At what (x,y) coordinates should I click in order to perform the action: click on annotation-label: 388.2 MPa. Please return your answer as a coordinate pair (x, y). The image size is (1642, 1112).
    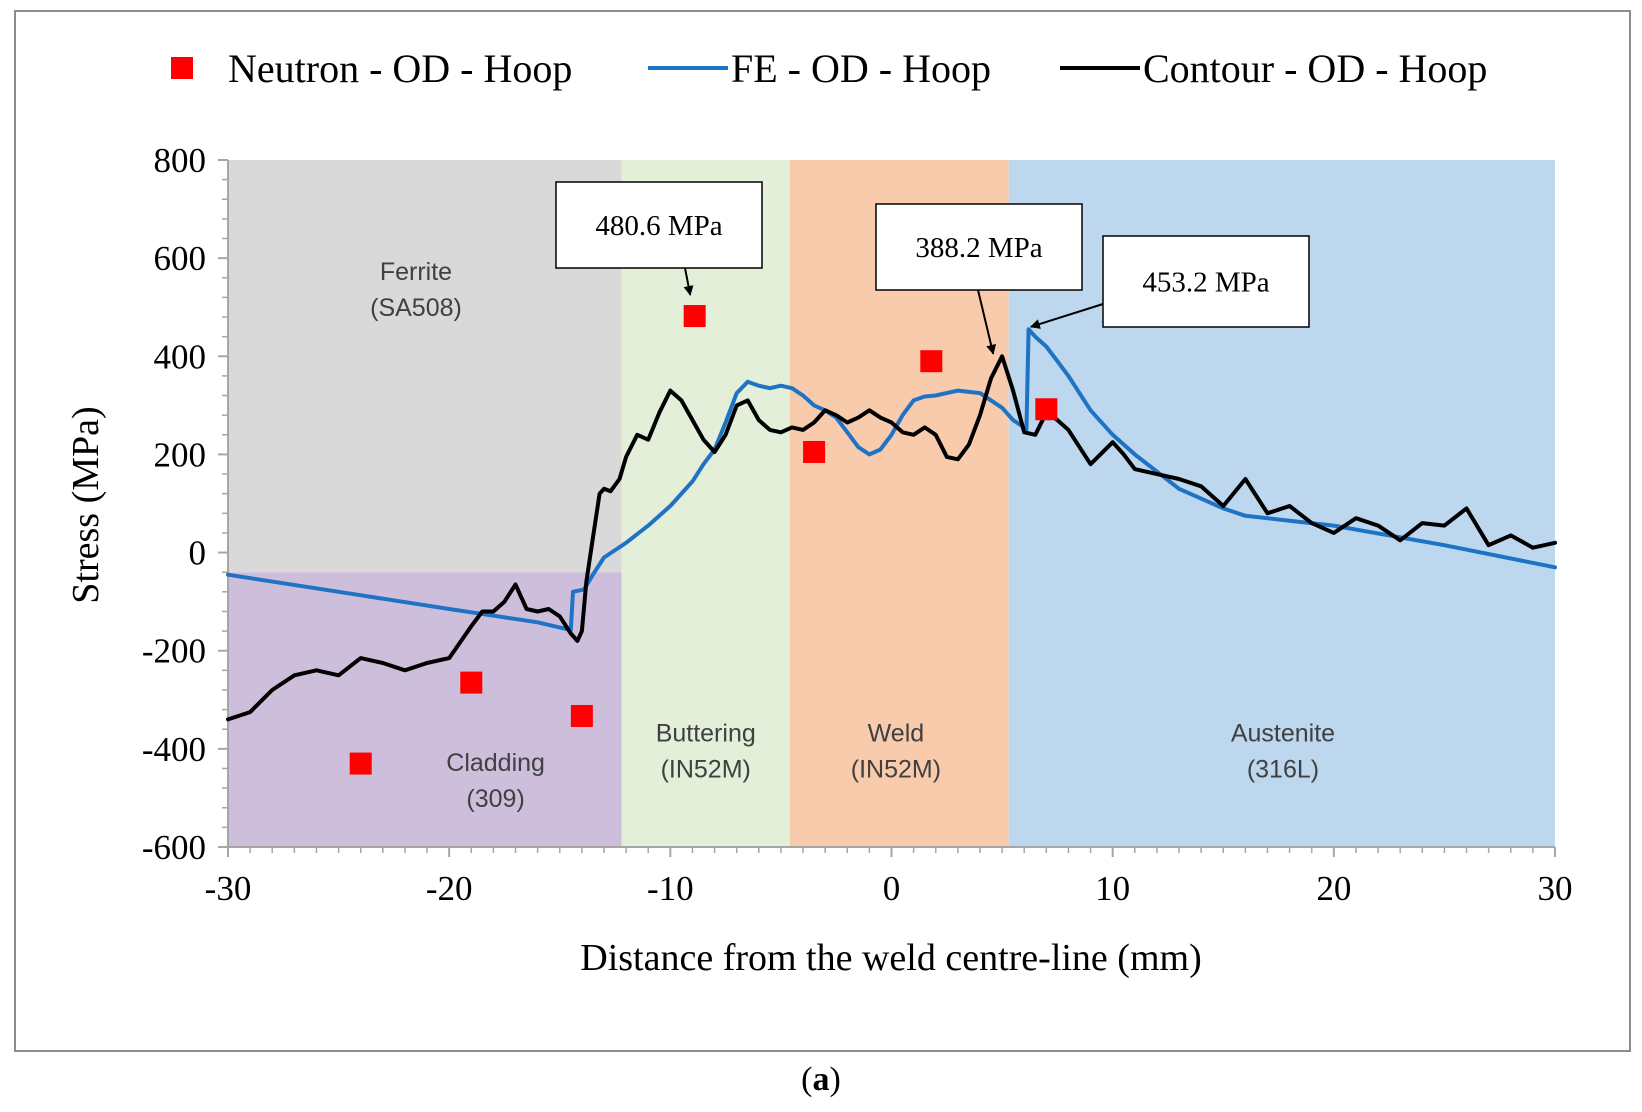
    Looking at the image, I should click on (978, 248).